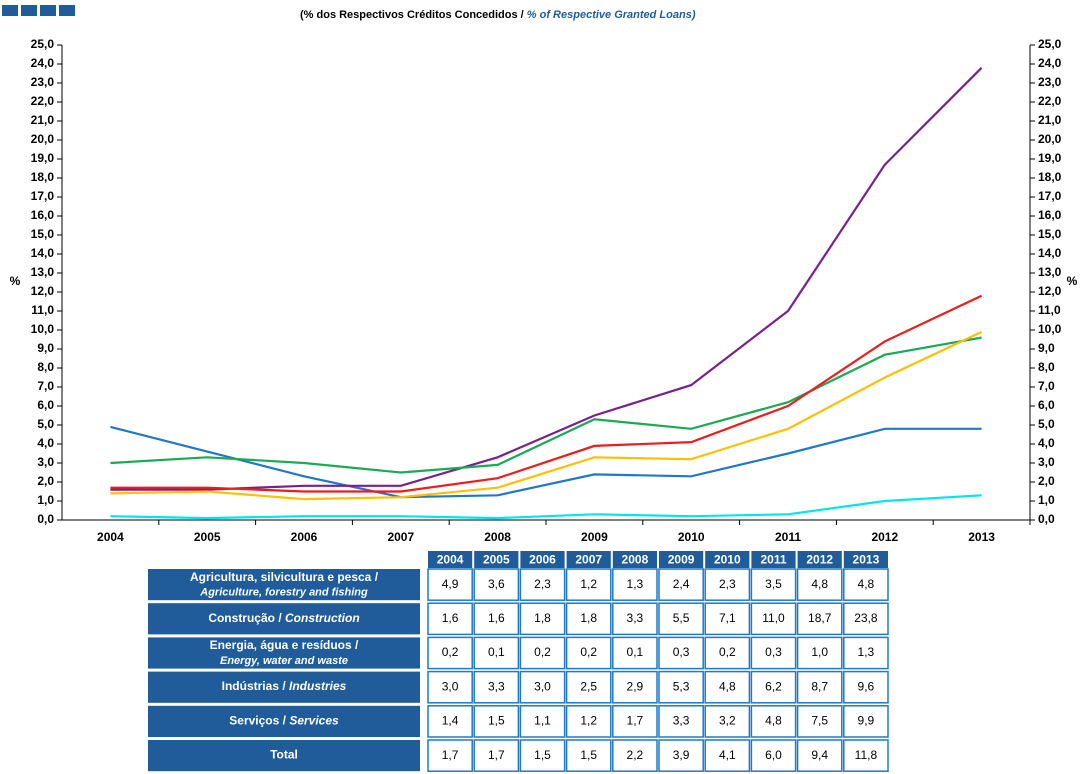  Describe the element at coordinates (681, 584) in the screenshot. I see `table-value: 2,4` at that location.